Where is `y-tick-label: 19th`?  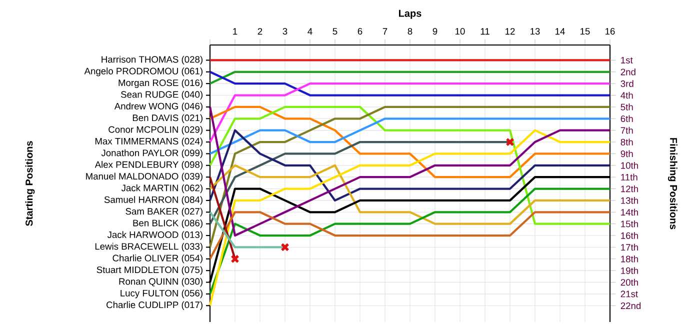
y-tick-label: 19th is located at coordinates (629, 270).